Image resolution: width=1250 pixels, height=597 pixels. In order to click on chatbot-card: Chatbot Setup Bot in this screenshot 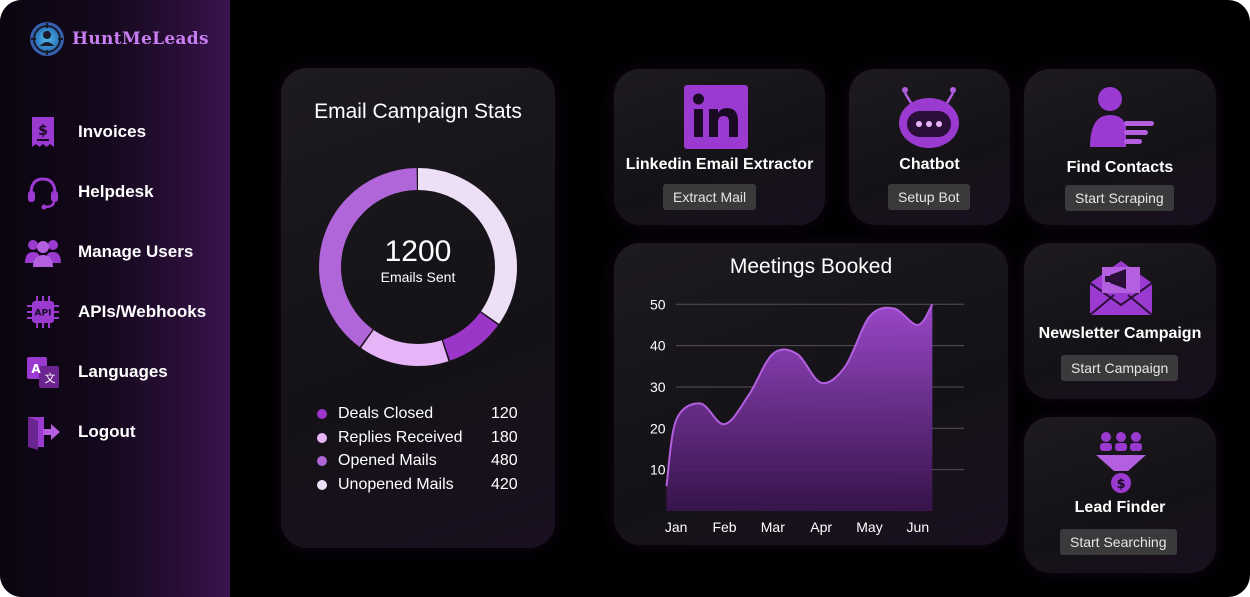, I will do `click(929, 147)`.